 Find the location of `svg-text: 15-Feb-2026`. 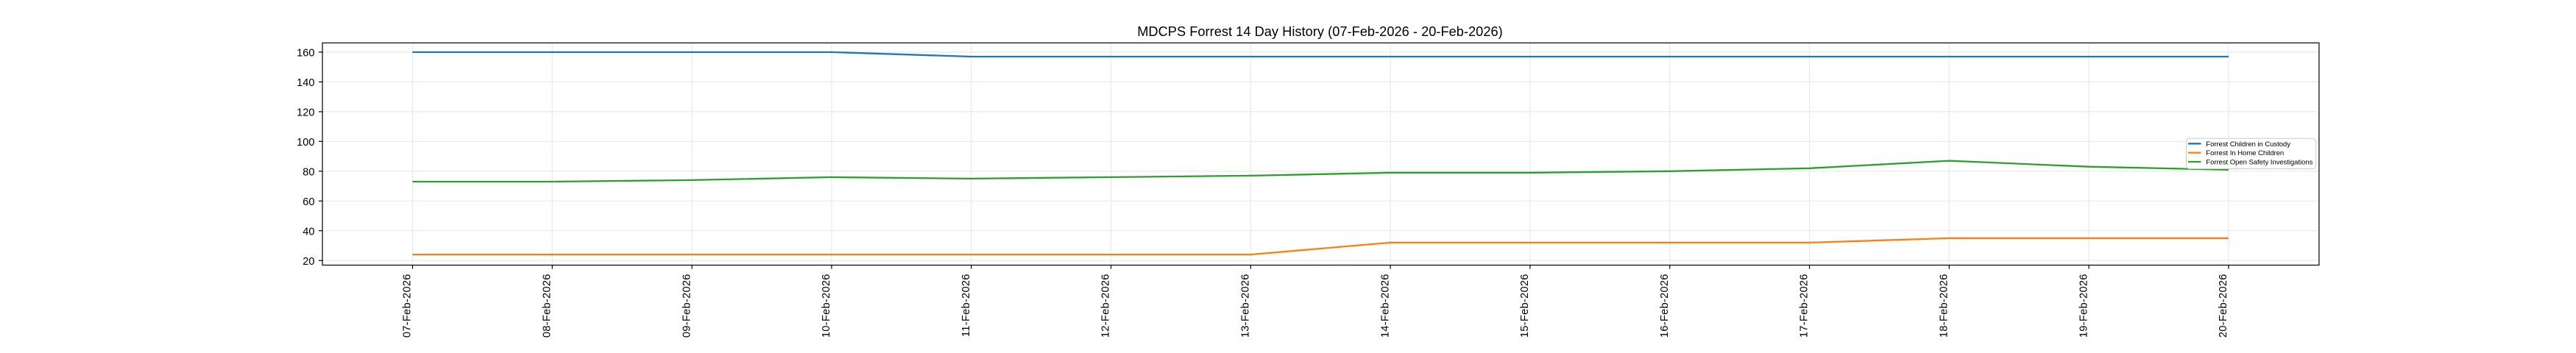

svg-text: 15-Feb-2026 is located at coordinates (1525, 306).